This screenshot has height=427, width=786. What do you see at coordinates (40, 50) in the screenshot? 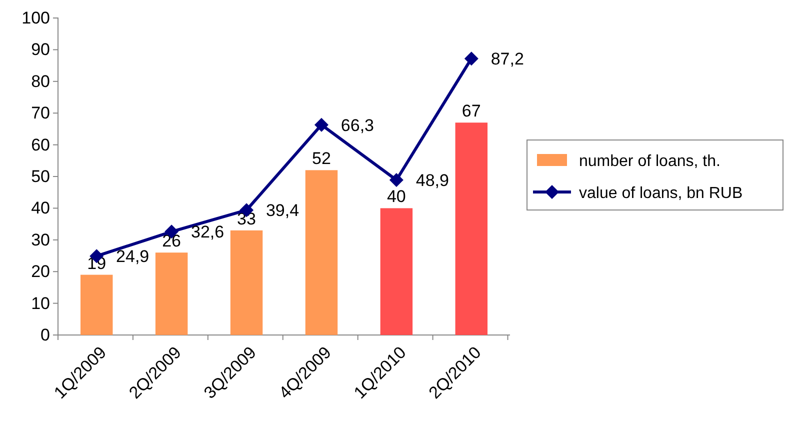
I see `y-tick-label: 90` at bounding box center [40, 50].